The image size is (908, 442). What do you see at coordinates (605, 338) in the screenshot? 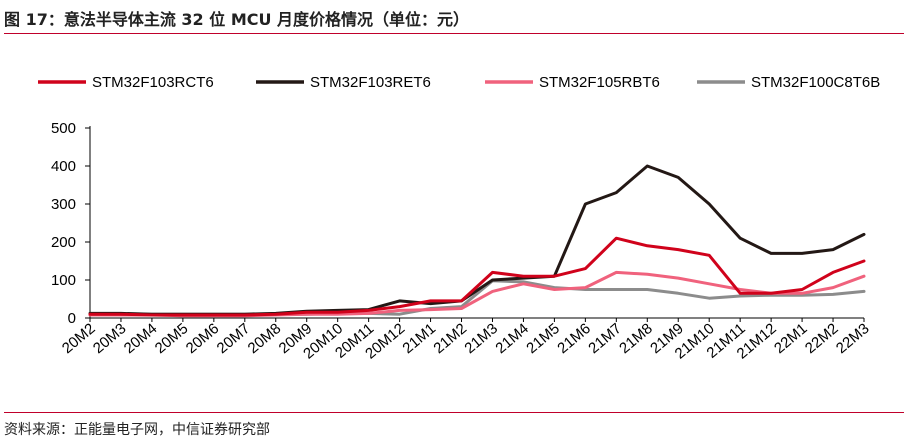
I see `x-tick-label: 21M7` at bounding box center [605, 338].